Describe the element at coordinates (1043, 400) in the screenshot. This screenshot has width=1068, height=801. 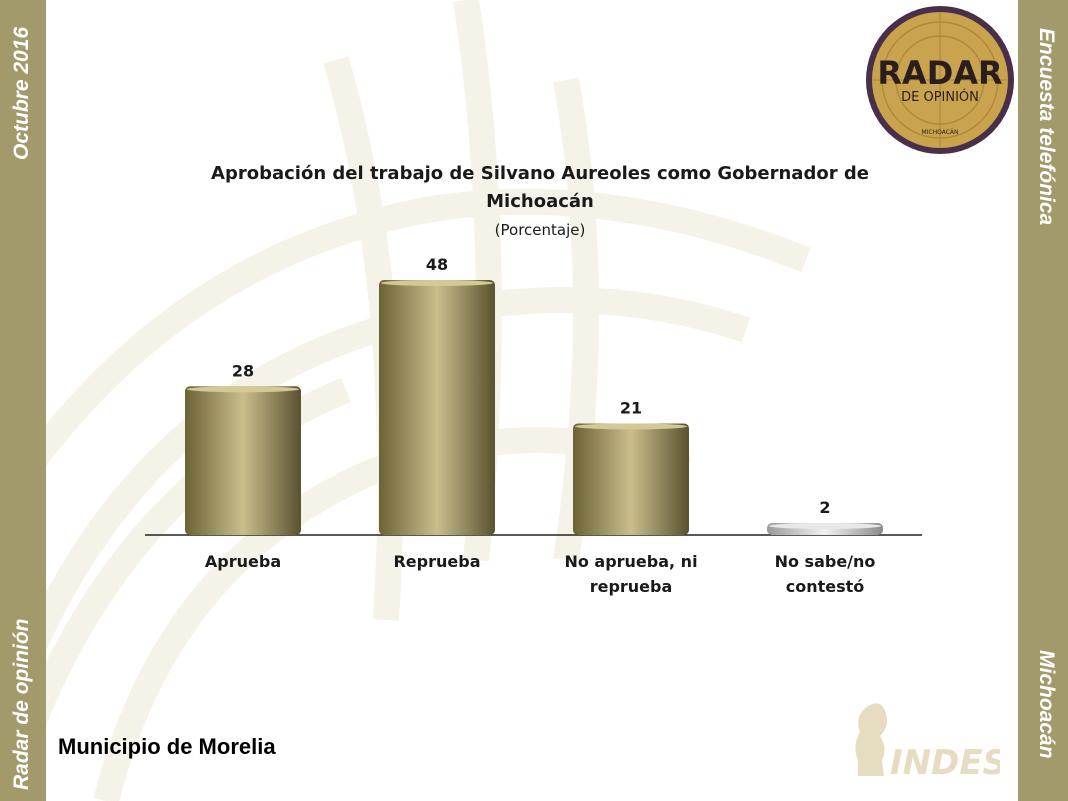
I see `right-side-bar` at that location.